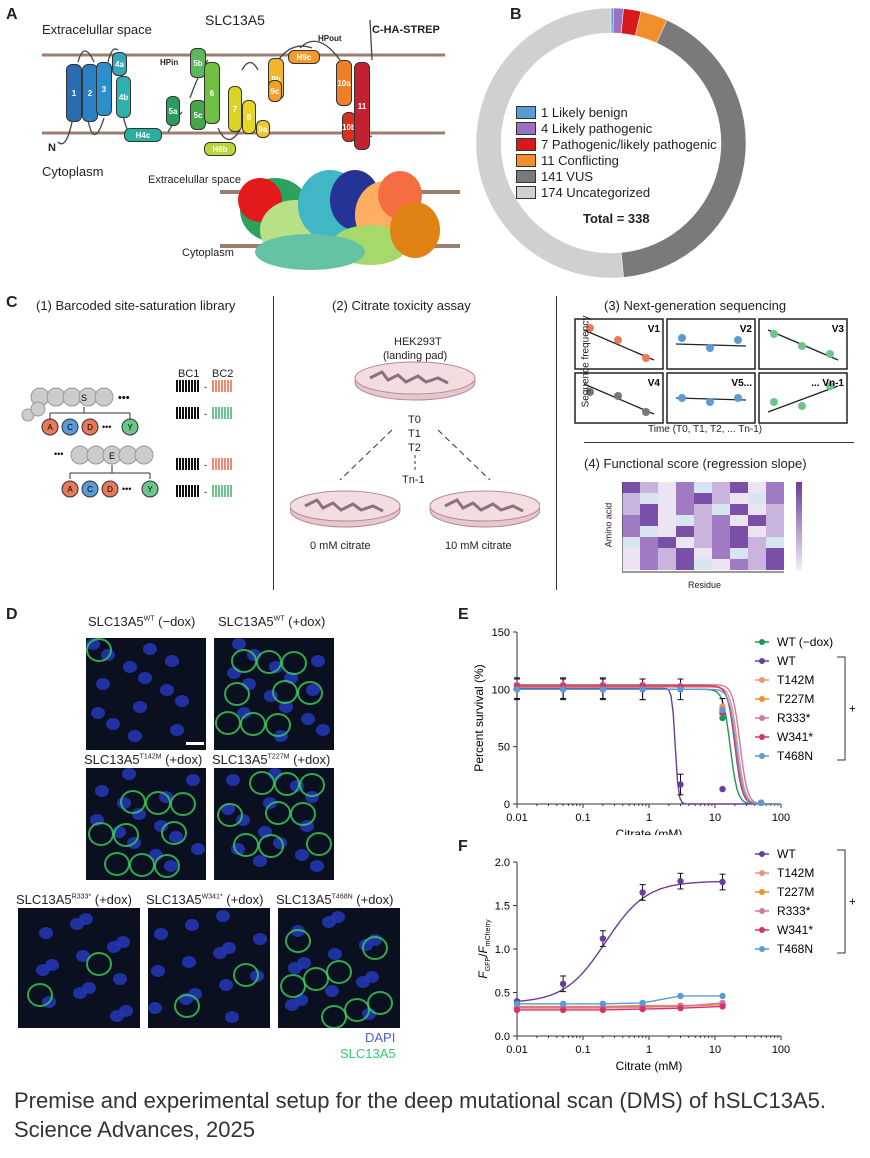  I want to click on y-tick-label: 0, so click(507, 805).